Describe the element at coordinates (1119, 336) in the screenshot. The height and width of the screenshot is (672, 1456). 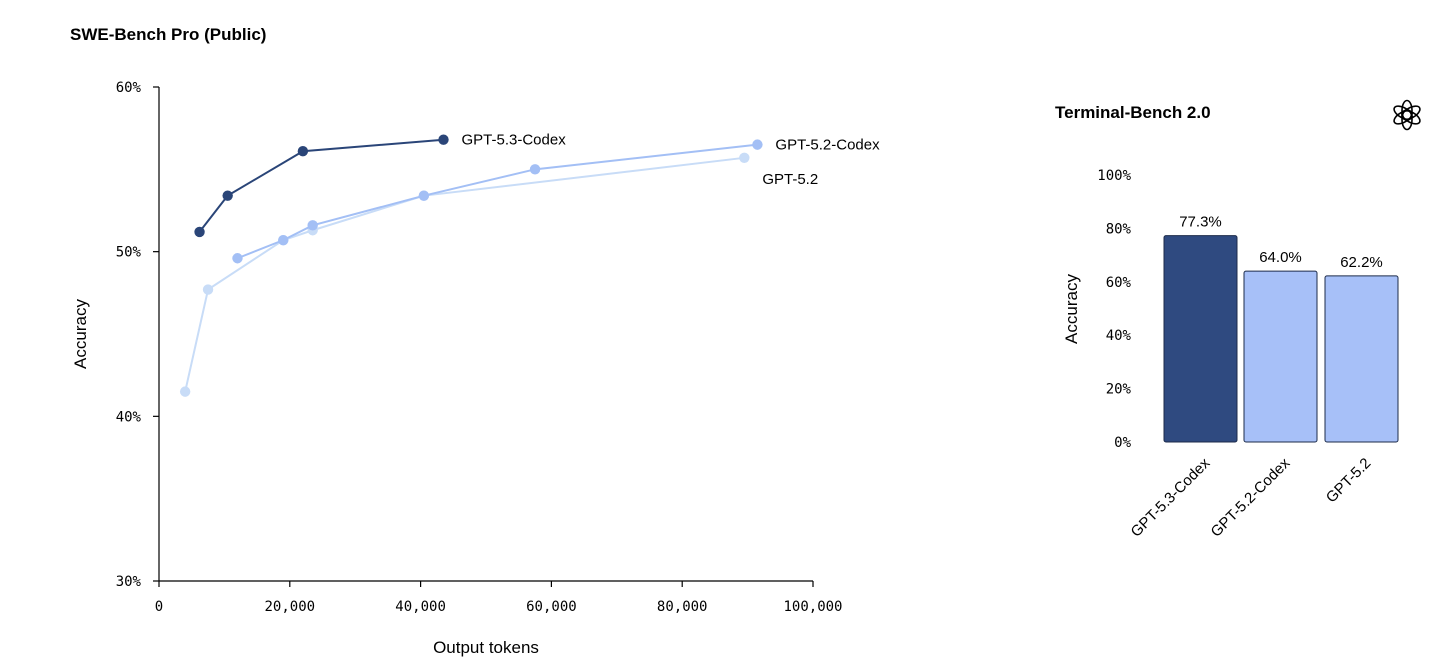
I see `terminal-bench-y-tick-label: 40%` at that location.